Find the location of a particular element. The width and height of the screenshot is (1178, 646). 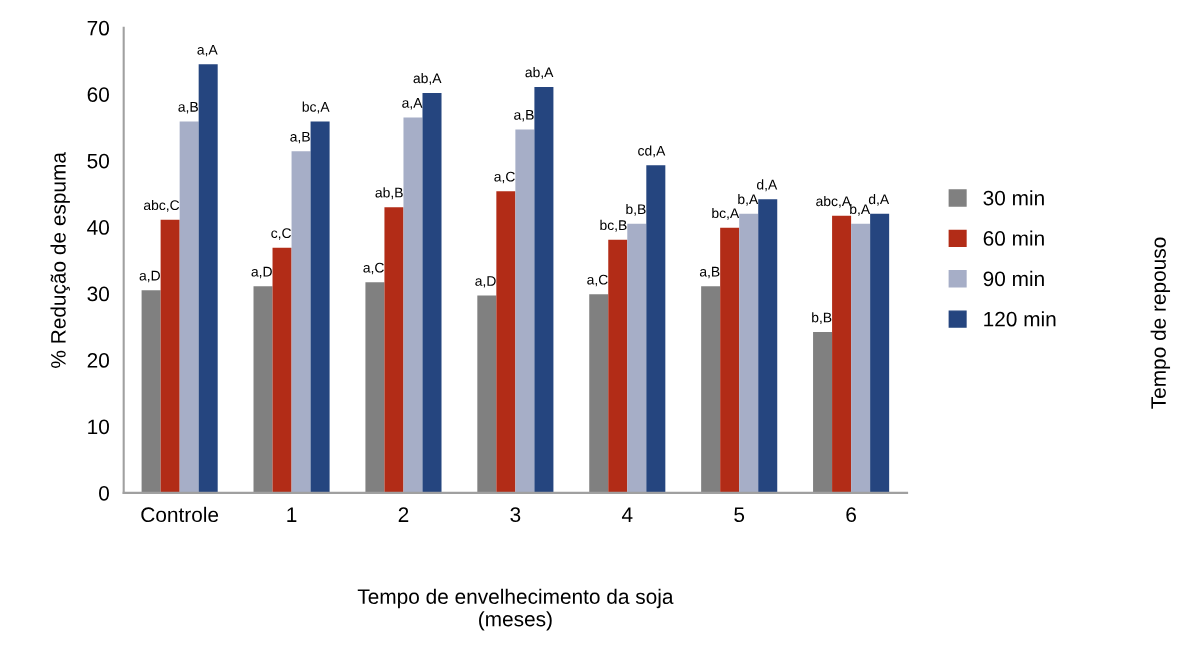

y-axis-title: % Redução de espuma is located at coordinates (60, 260).